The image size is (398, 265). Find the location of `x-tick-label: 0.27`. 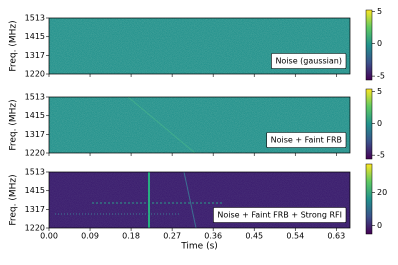

x-tick-label: 0.27 is located at coordinates (172, 236).